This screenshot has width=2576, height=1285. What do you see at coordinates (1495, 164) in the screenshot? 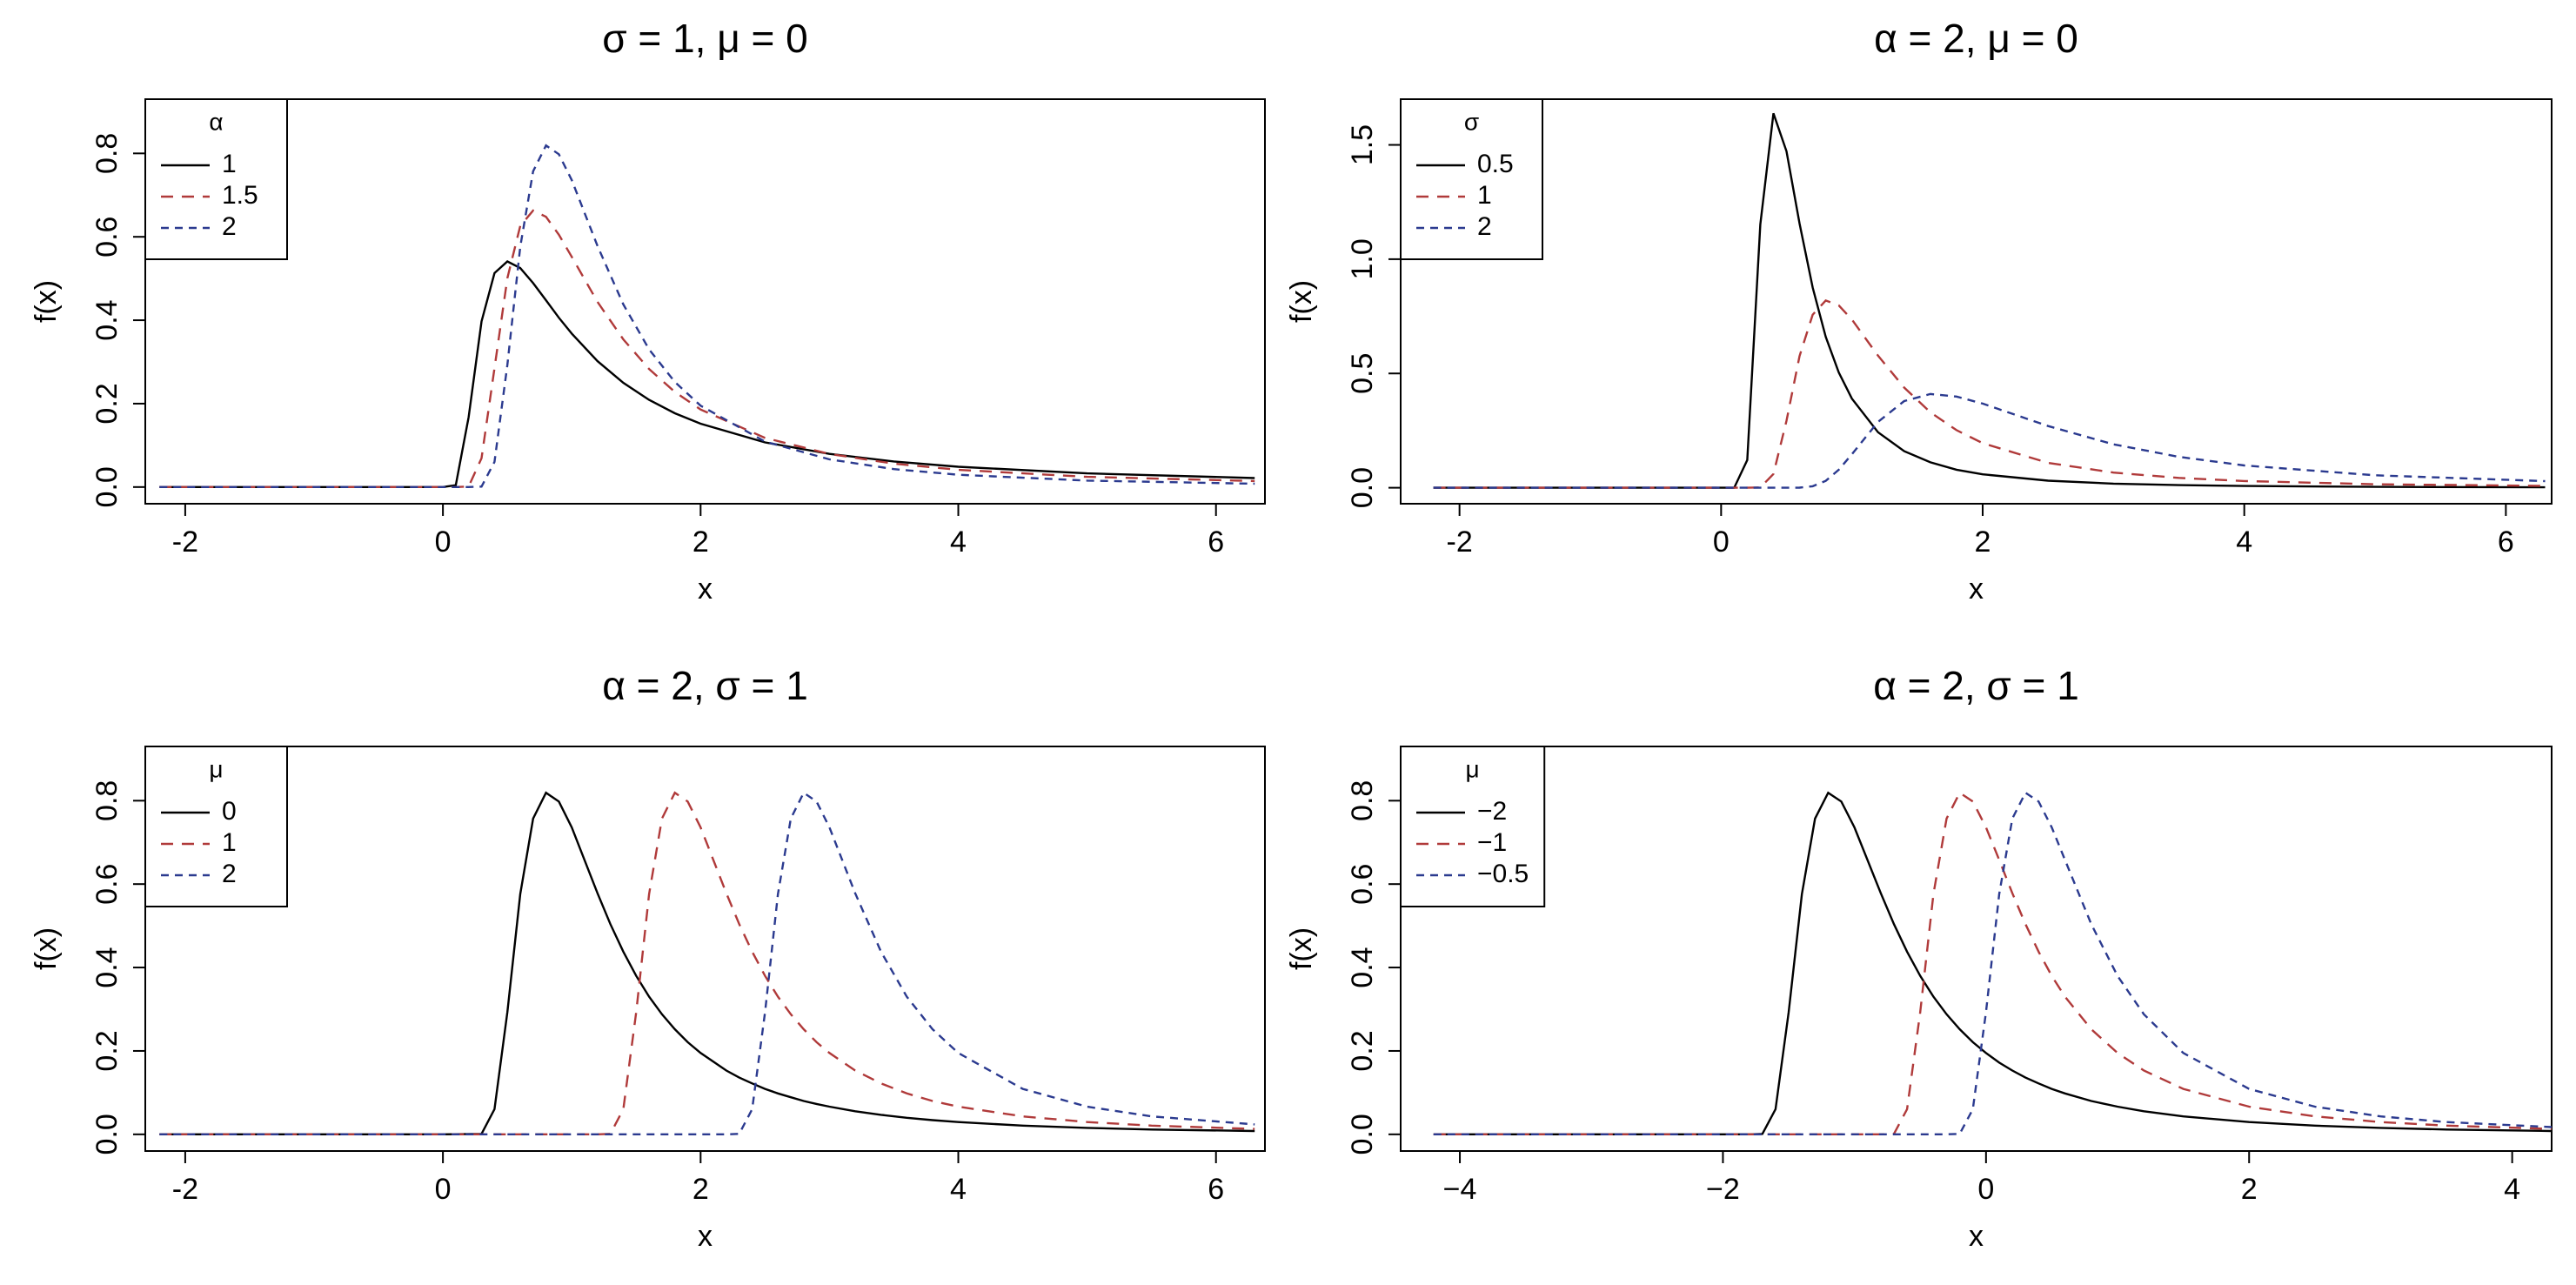
I see `legend-label: 0.5` at bounding box center [1495, 164].